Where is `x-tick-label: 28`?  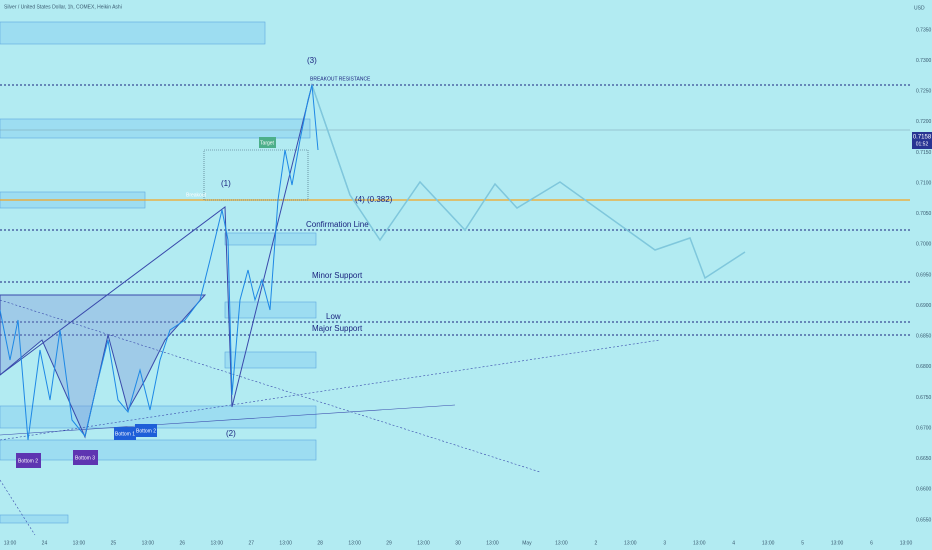 x-tick-label: 28 is located at coordinates (320, 543).